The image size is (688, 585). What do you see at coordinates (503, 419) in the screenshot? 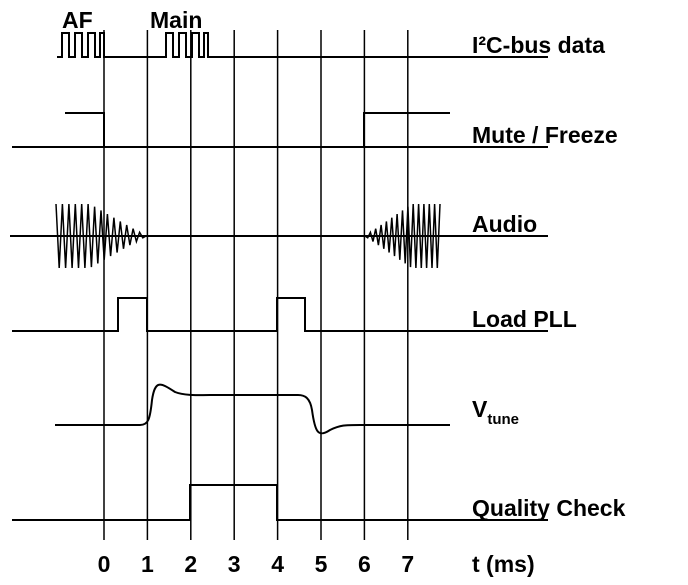
I see `signal-label-subscript: tune` at bounding box center [503, 419].